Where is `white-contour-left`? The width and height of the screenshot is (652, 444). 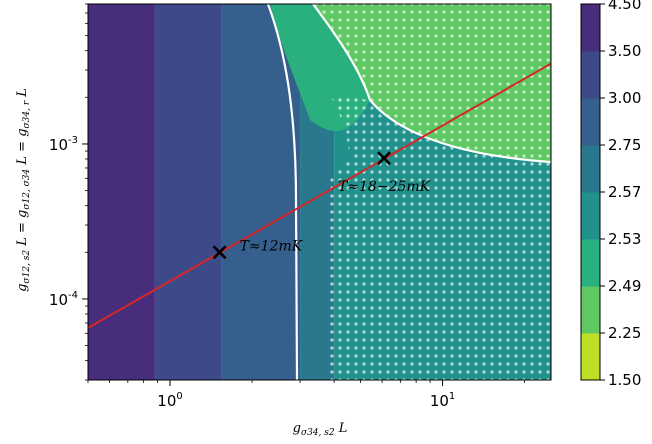
white-contour-left is located at coordinates (282, 192).